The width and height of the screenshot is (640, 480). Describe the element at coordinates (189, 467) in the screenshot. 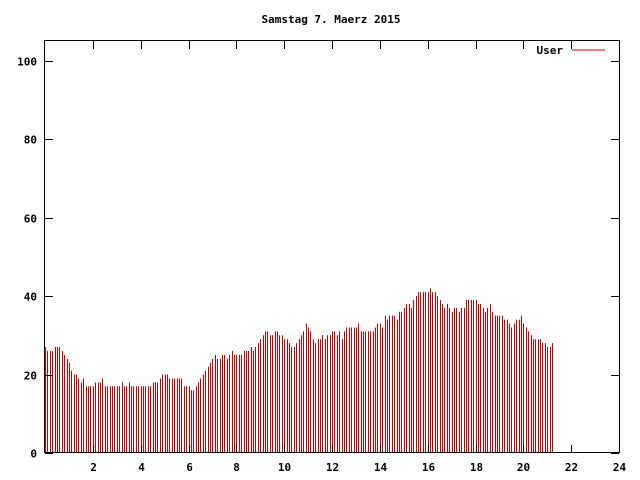

I see `x-tick-label: 6` at that location.